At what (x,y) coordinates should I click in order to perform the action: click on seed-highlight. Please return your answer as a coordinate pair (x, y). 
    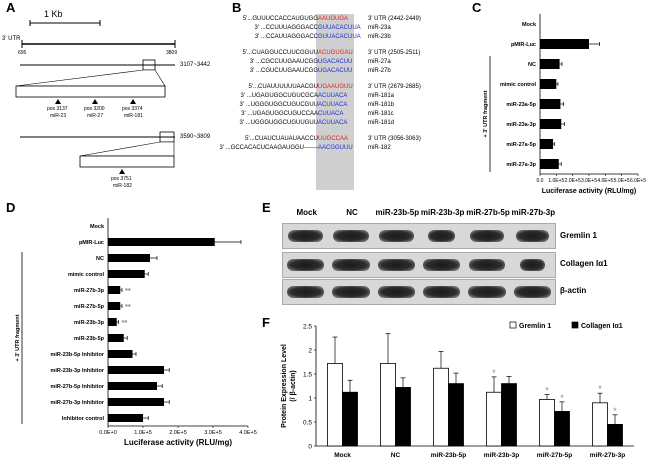
    Looking at the image, I should click on (335, 102).